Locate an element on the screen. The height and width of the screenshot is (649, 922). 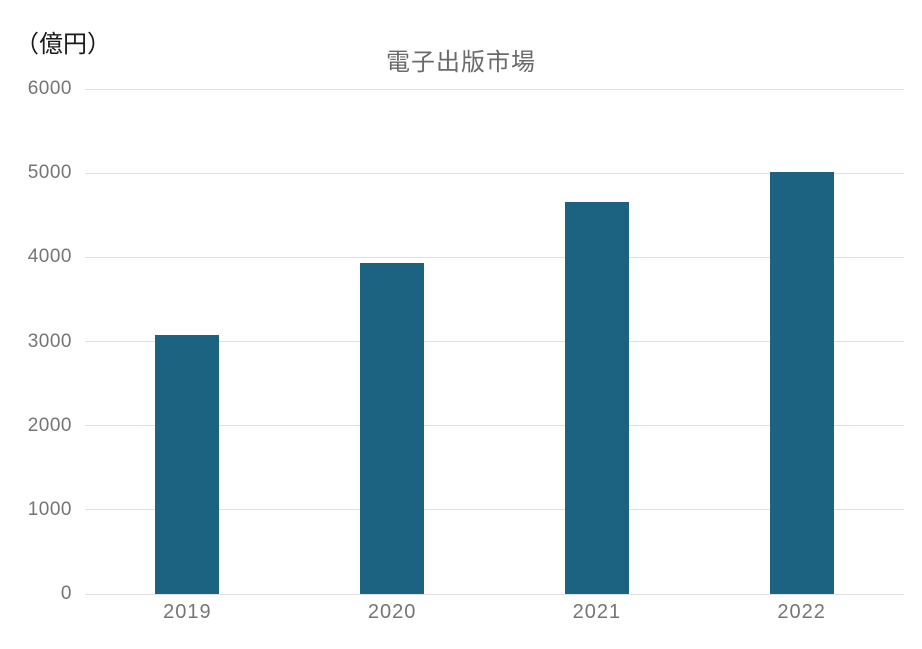
x-axis-tick-labels: 2019 2020 2021 2022 is located at coordinates (494, 614).